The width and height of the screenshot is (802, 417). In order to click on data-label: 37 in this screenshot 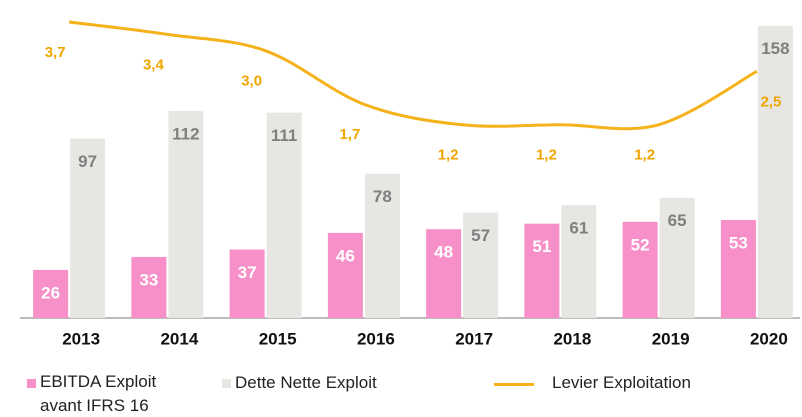, I will do `click(247, 272)`.